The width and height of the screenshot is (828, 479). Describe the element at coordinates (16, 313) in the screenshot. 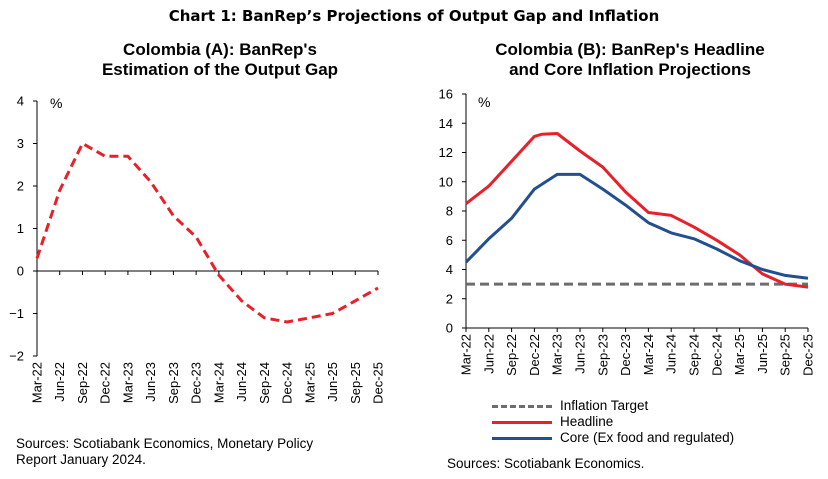

I see `y-tick-label: −1` at that location.